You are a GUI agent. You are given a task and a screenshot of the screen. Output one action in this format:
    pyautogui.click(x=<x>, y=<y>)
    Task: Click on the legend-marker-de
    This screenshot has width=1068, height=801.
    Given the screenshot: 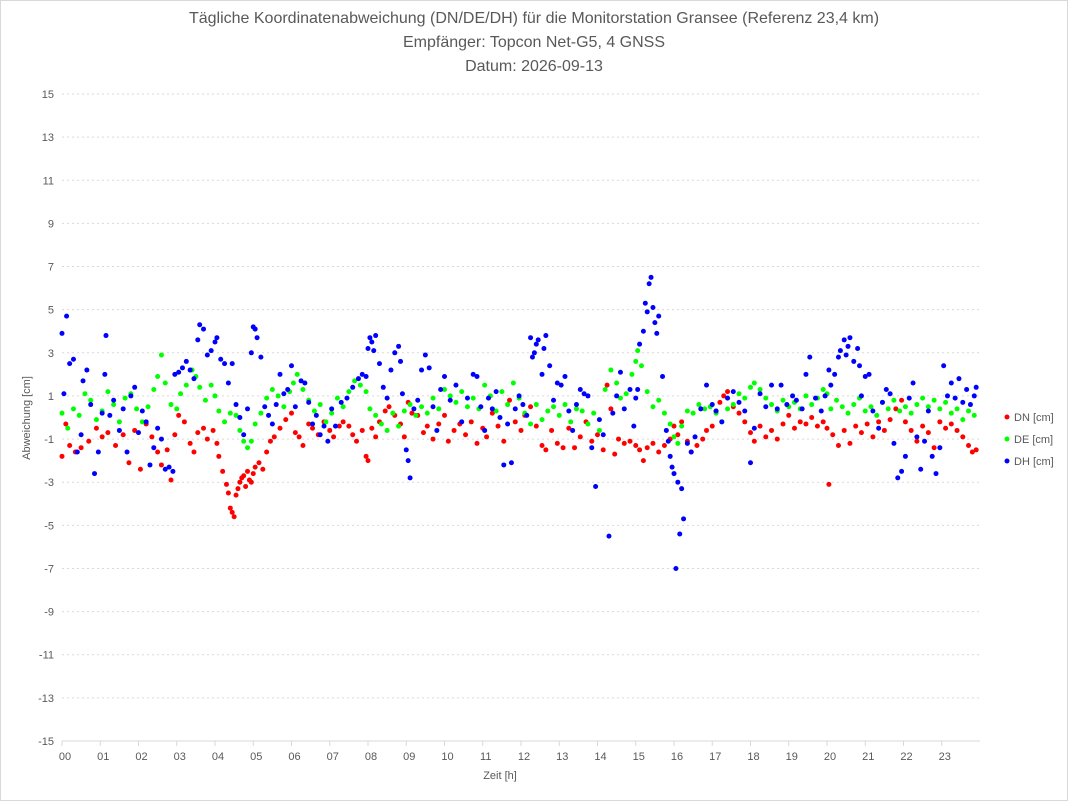 What is the action you would take?
    pyautogui.click(x=1007, y=439)
    